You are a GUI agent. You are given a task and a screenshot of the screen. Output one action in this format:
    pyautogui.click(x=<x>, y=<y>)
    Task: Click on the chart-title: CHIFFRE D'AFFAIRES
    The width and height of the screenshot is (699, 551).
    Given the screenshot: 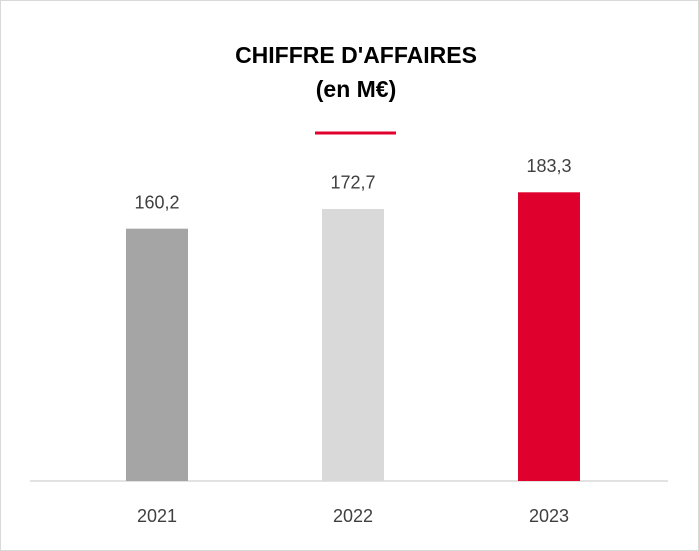 What is the action you would take?
    pyautogui.click(x=356, y=55)
    